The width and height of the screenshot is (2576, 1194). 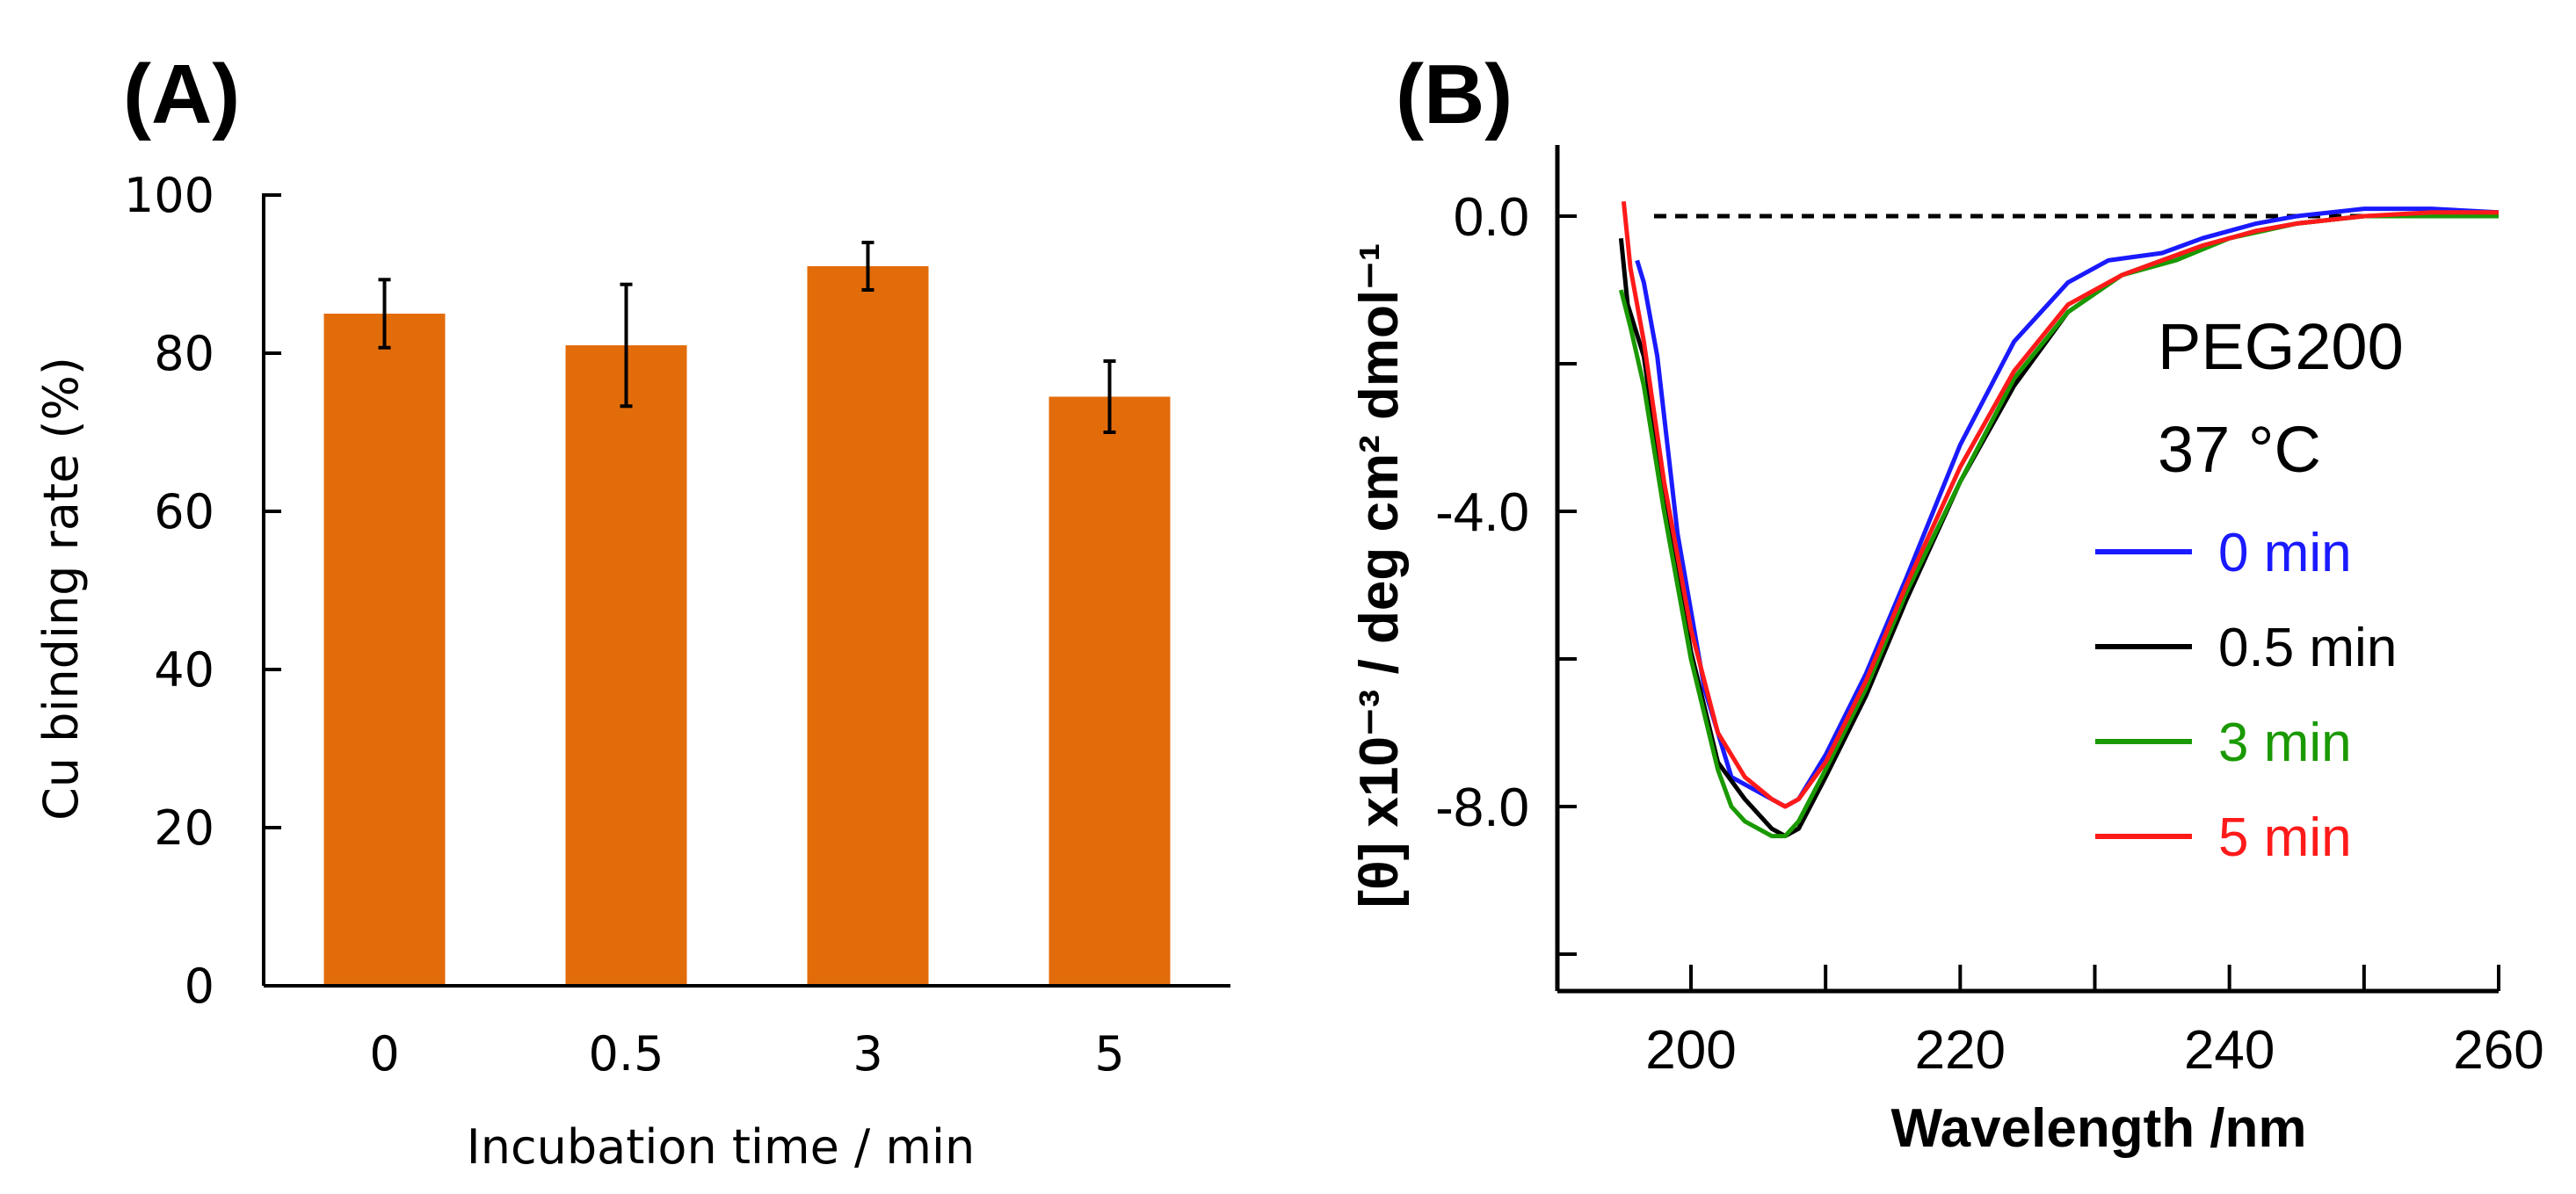 What do you see at coordinates (1960, 1050) in the screenshot?
I see `x-tick-label: 220` at bounding box center [1960, 1050].